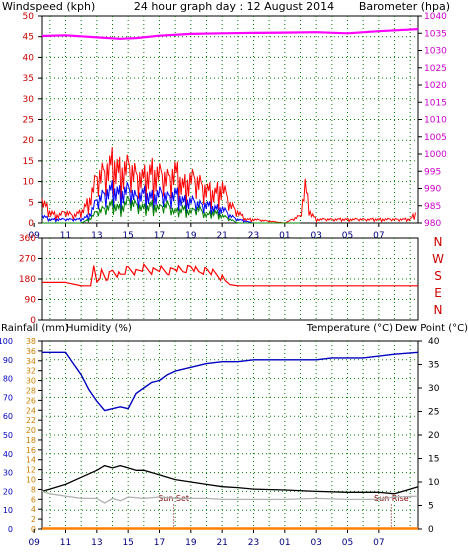 The width and height of the screenshot is (468, 555). Describe the element at coordinates (31, 450) in the screenshot. I see `rainfall-tick-label: 16` at that location.